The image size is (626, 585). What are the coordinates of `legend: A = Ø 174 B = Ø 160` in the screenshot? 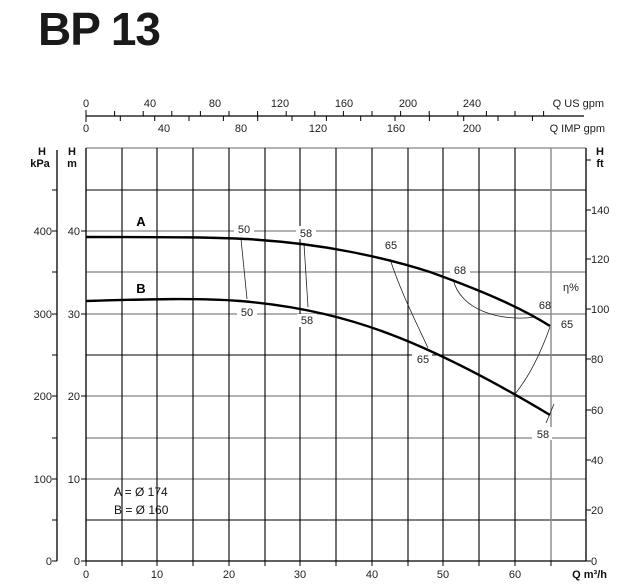 It's located at (141, 501).